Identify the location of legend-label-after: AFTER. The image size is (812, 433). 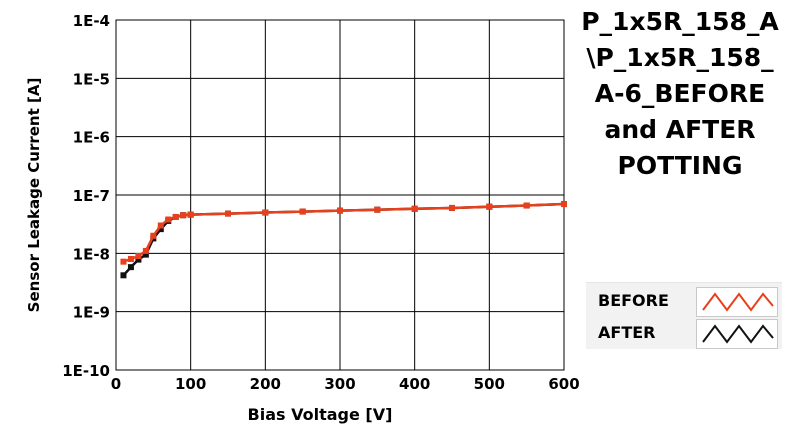
(627, 332).